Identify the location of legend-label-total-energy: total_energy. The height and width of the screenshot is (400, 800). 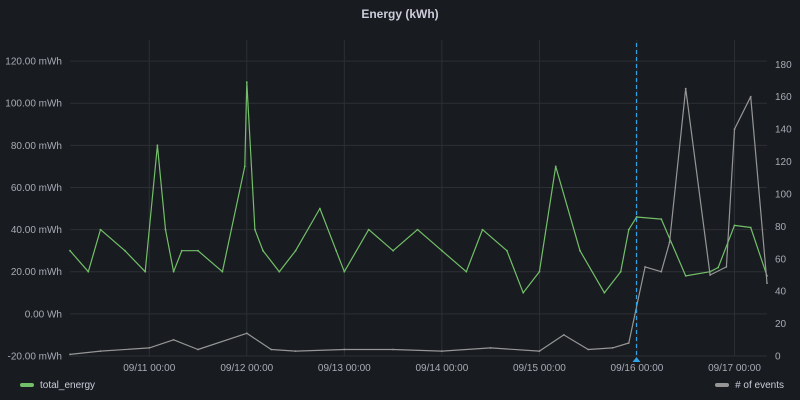
(68, 385).